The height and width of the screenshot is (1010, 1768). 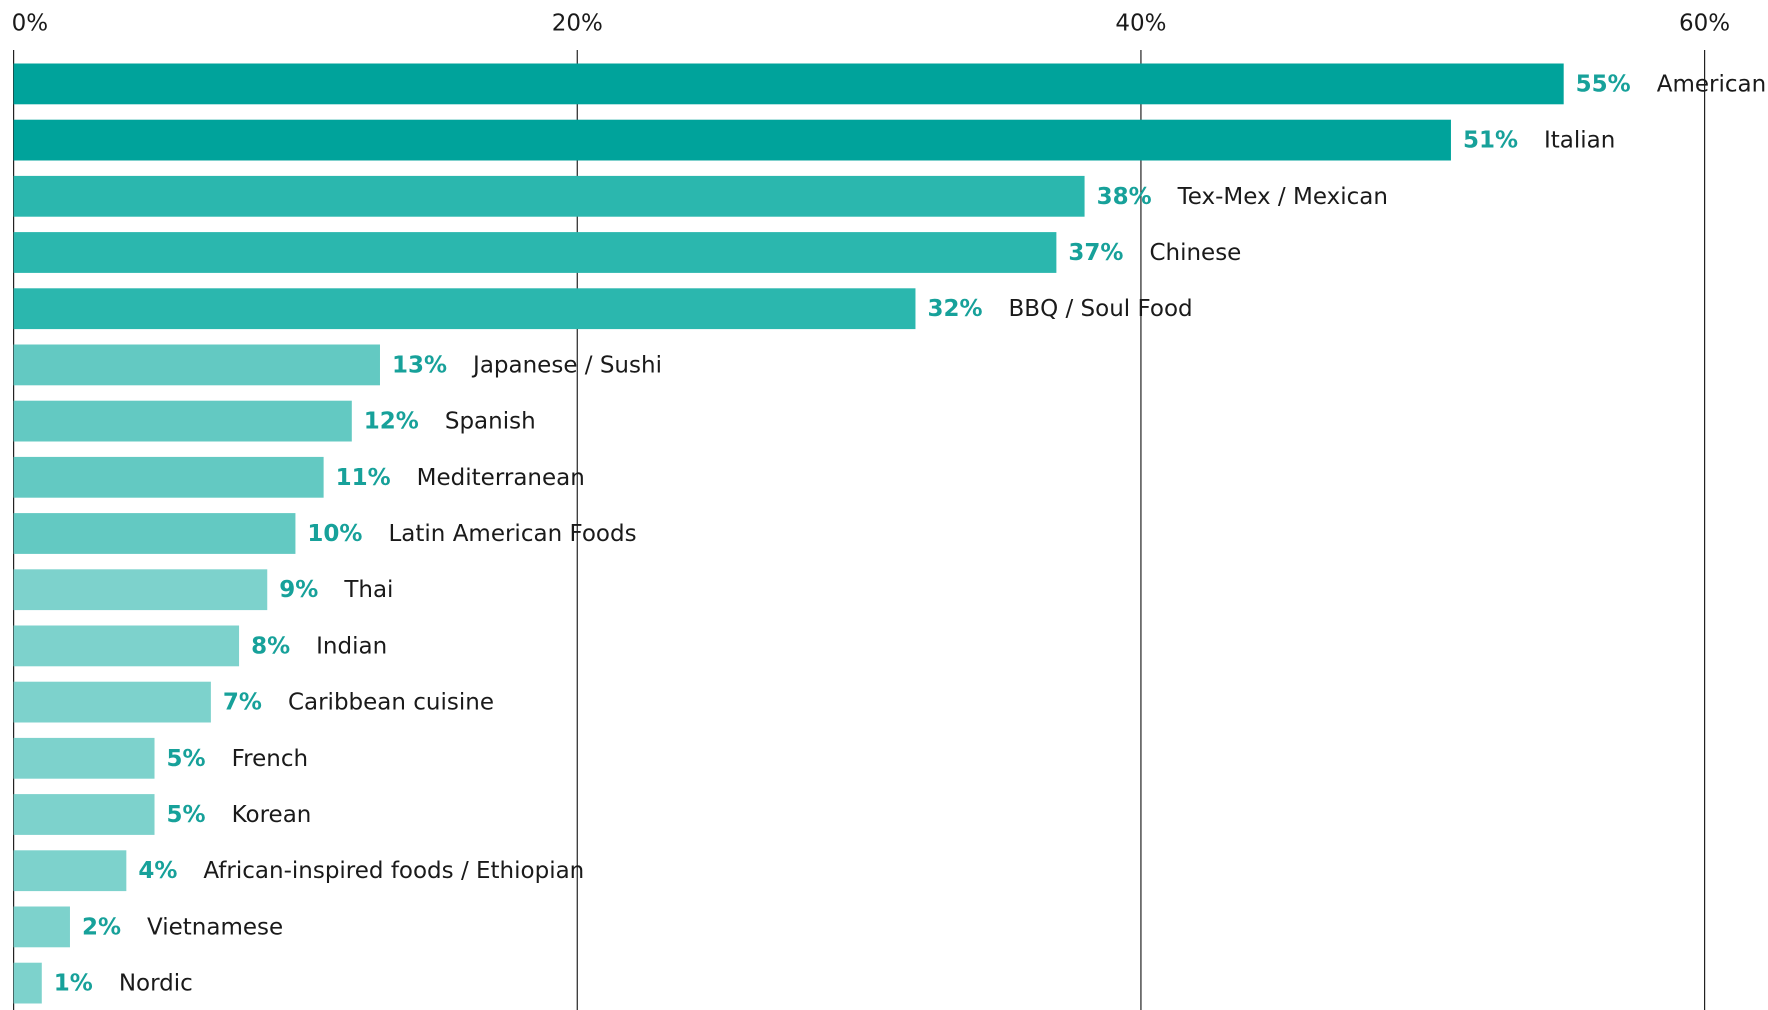 I want to click on value-label: 9%, so click(x=298, y=590).